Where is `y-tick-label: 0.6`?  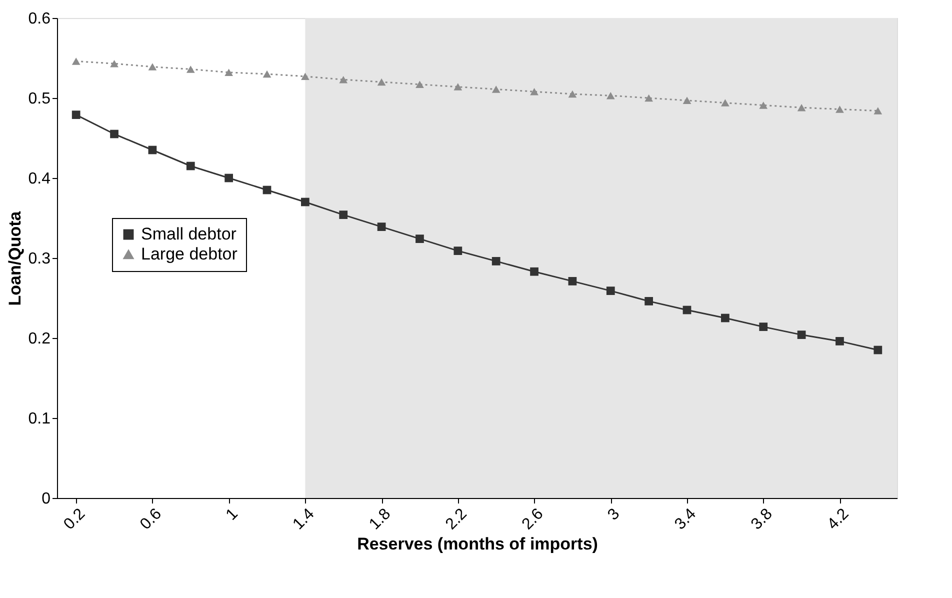
y-tick-label: 0.6 is located at coordinates (39, 19).